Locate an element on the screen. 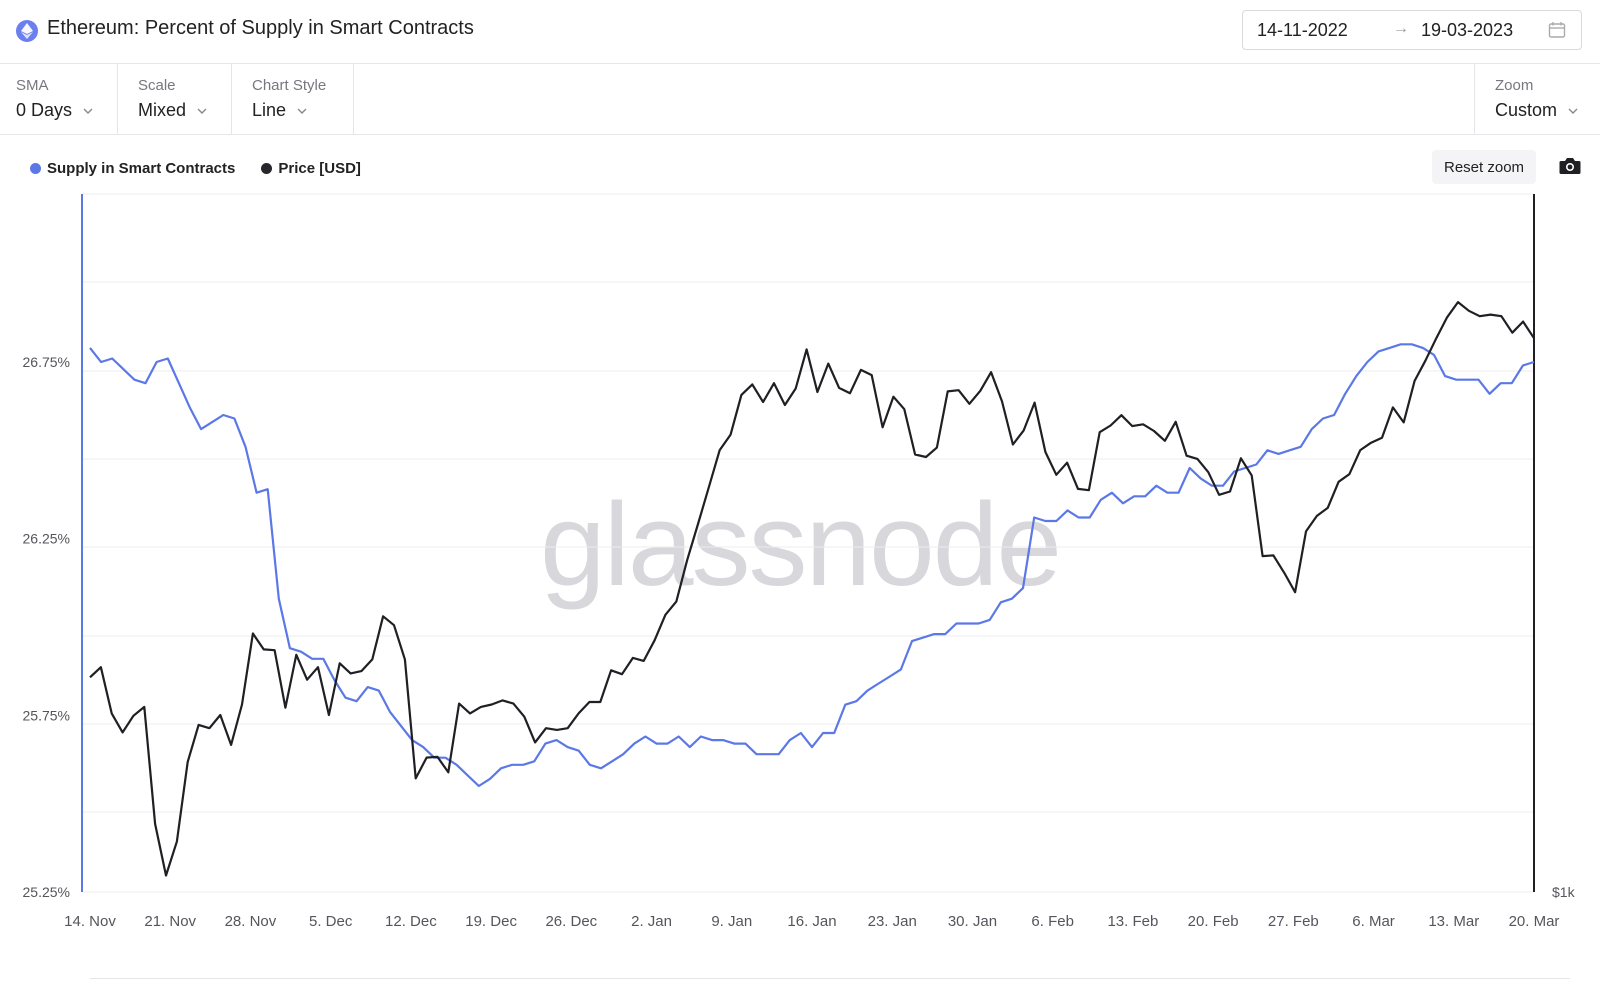 Image resolution: width=1600 pixels, height=987 pixels. x-tick-label: 14. Nov is located at coordinates (90, 921).